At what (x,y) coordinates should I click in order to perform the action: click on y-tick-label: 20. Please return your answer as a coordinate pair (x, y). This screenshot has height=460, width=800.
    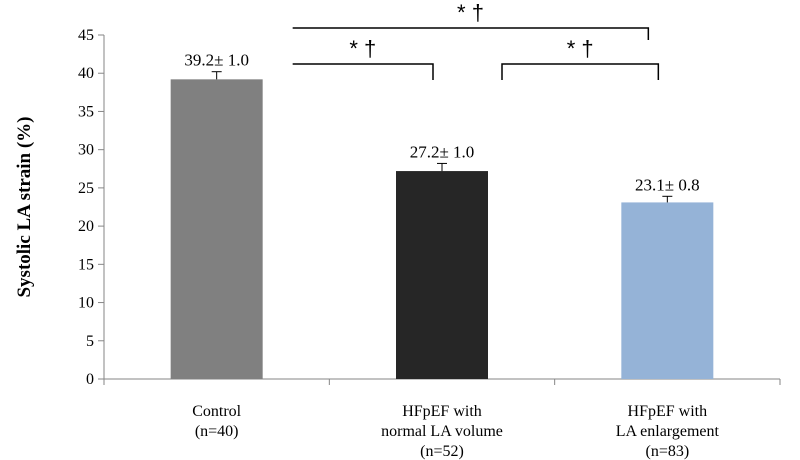
    Looking at the image, I should click on (86, 226).